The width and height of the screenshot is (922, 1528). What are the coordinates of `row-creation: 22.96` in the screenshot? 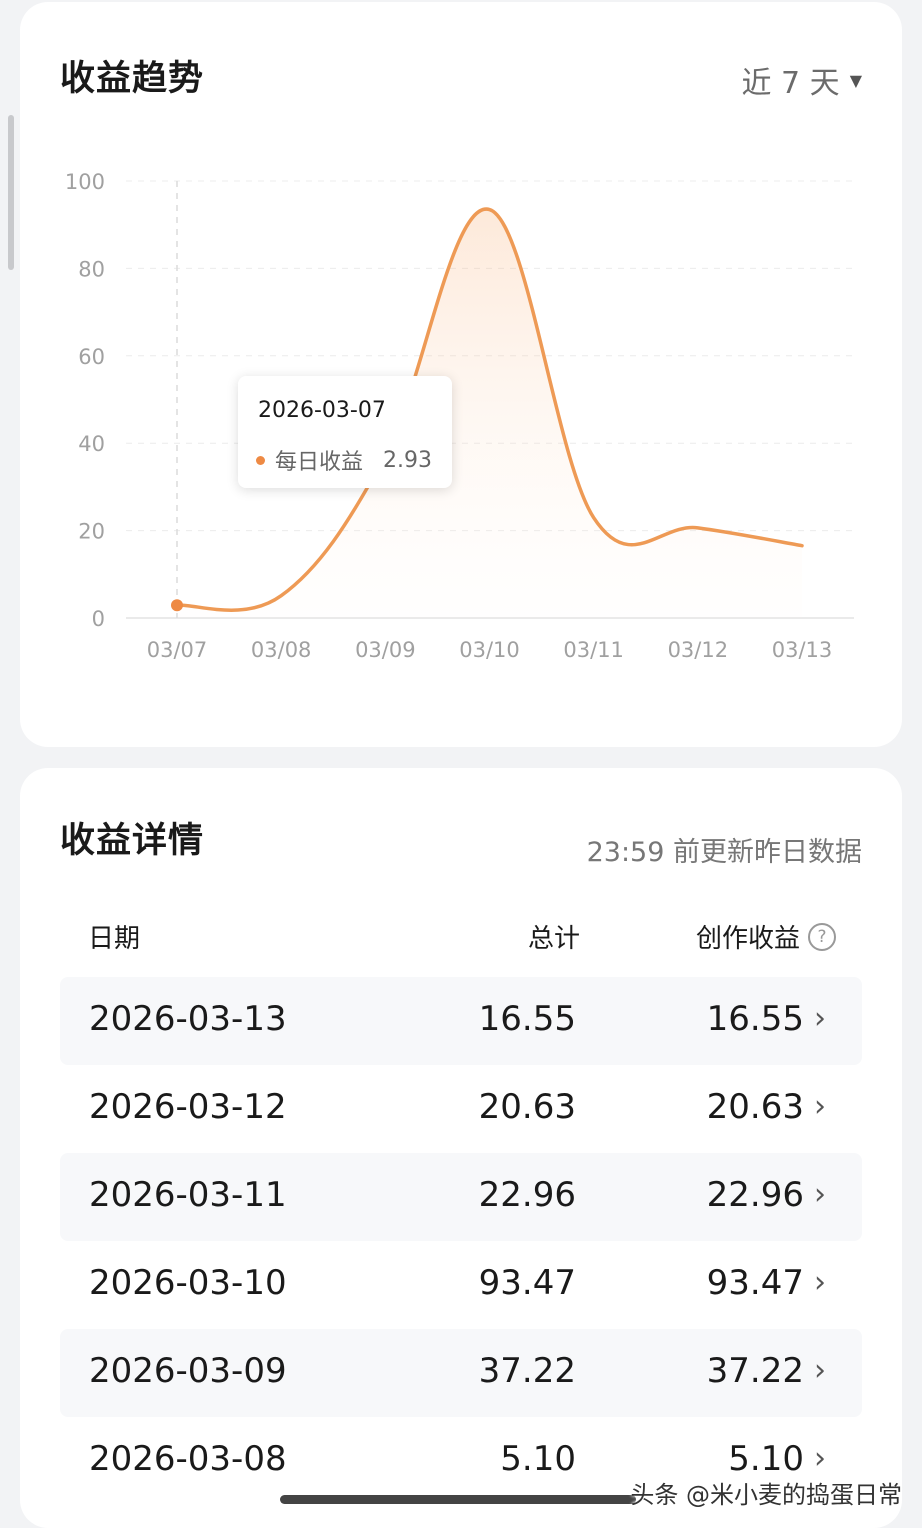 It's located at (755, 1195).